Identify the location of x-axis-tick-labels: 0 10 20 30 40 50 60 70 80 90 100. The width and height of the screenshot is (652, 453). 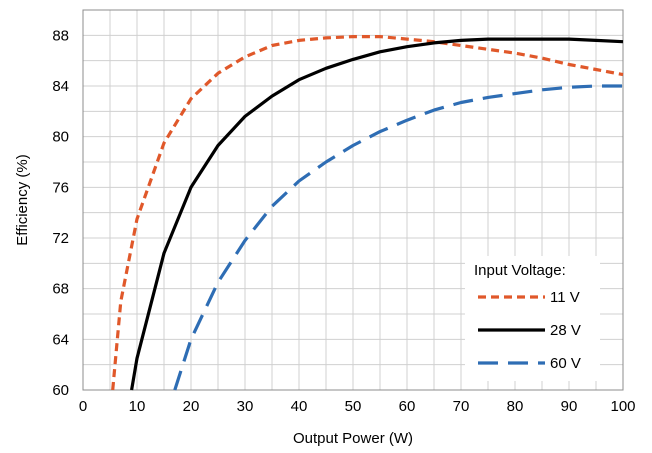
(357, 406).